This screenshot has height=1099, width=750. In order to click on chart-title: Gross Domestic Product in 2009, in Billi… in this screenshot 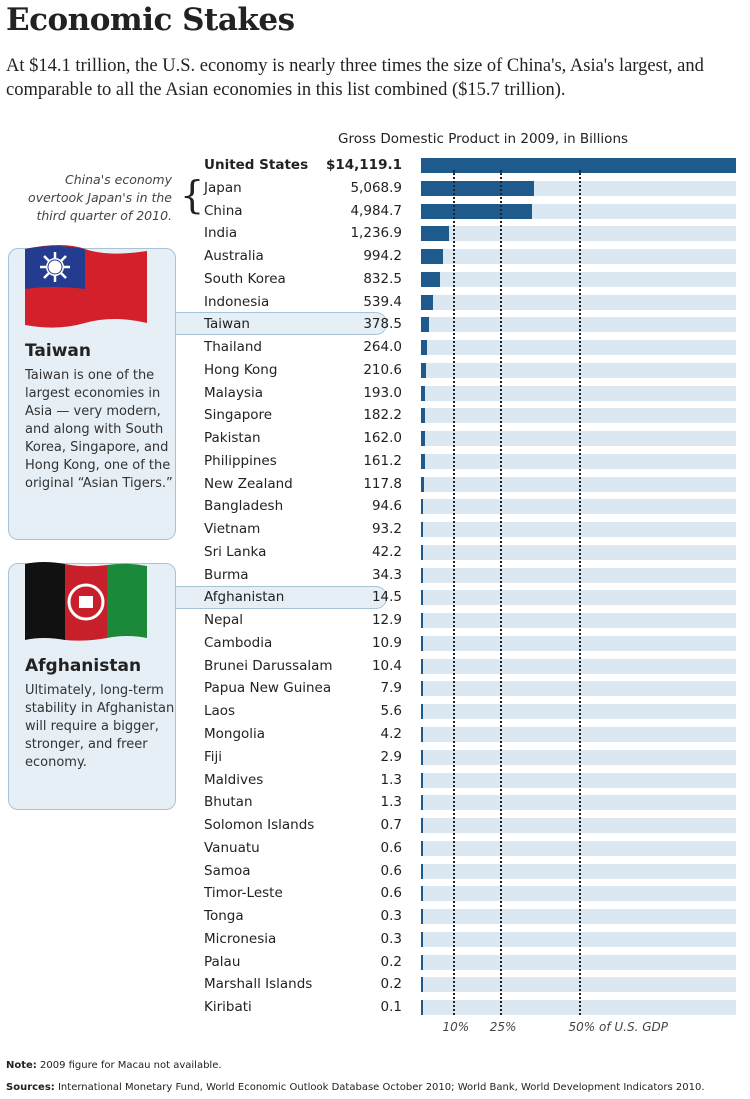, I will do `click(483, 139)`.